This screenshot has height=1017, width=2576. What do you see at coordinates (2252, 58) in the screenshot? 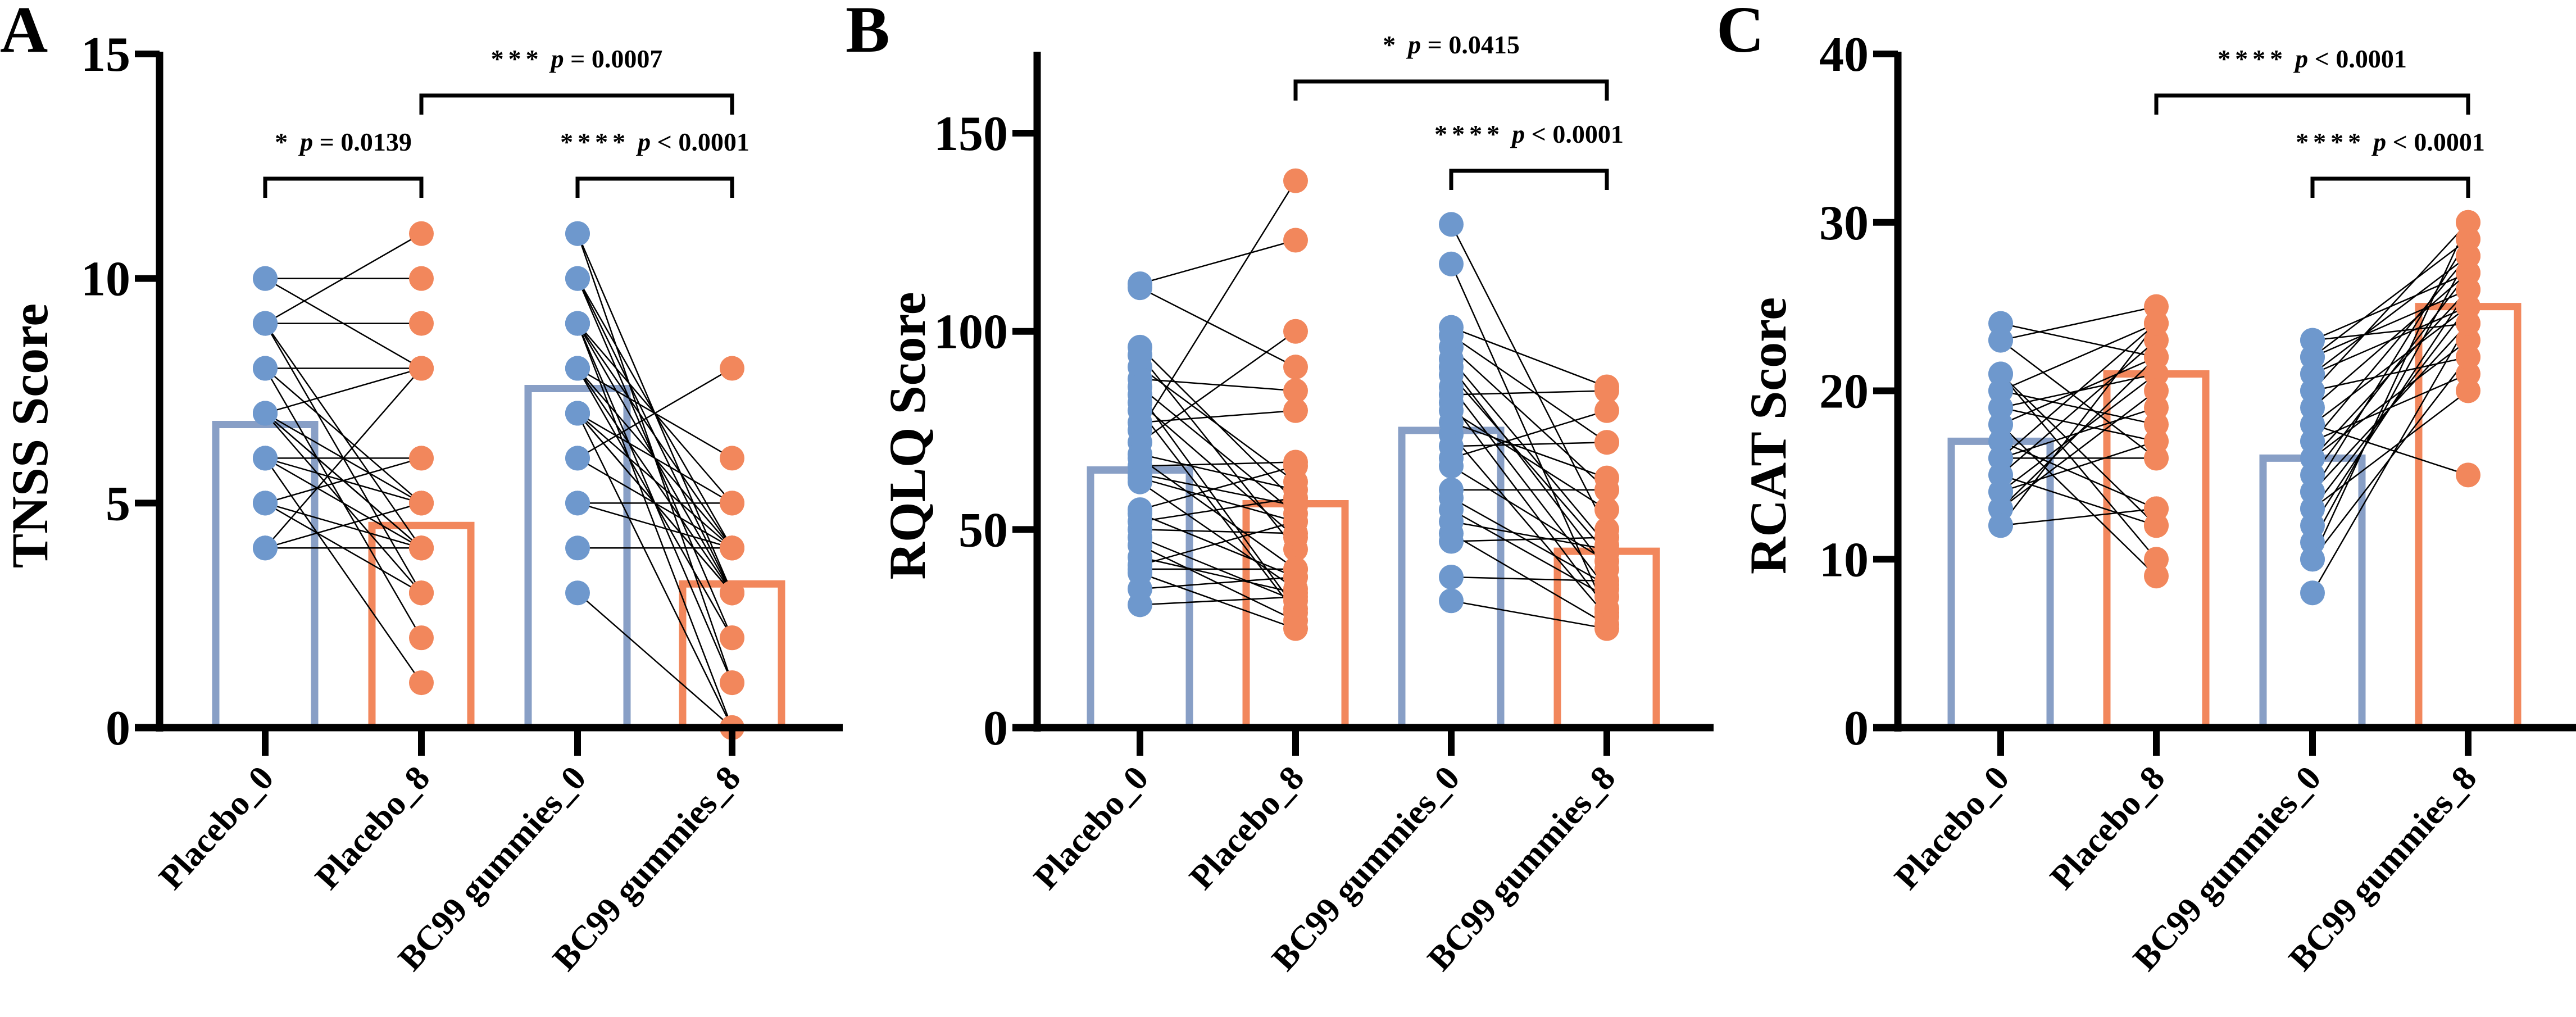
I see `significance-stars: ****` at bounding box center [2252, 58].